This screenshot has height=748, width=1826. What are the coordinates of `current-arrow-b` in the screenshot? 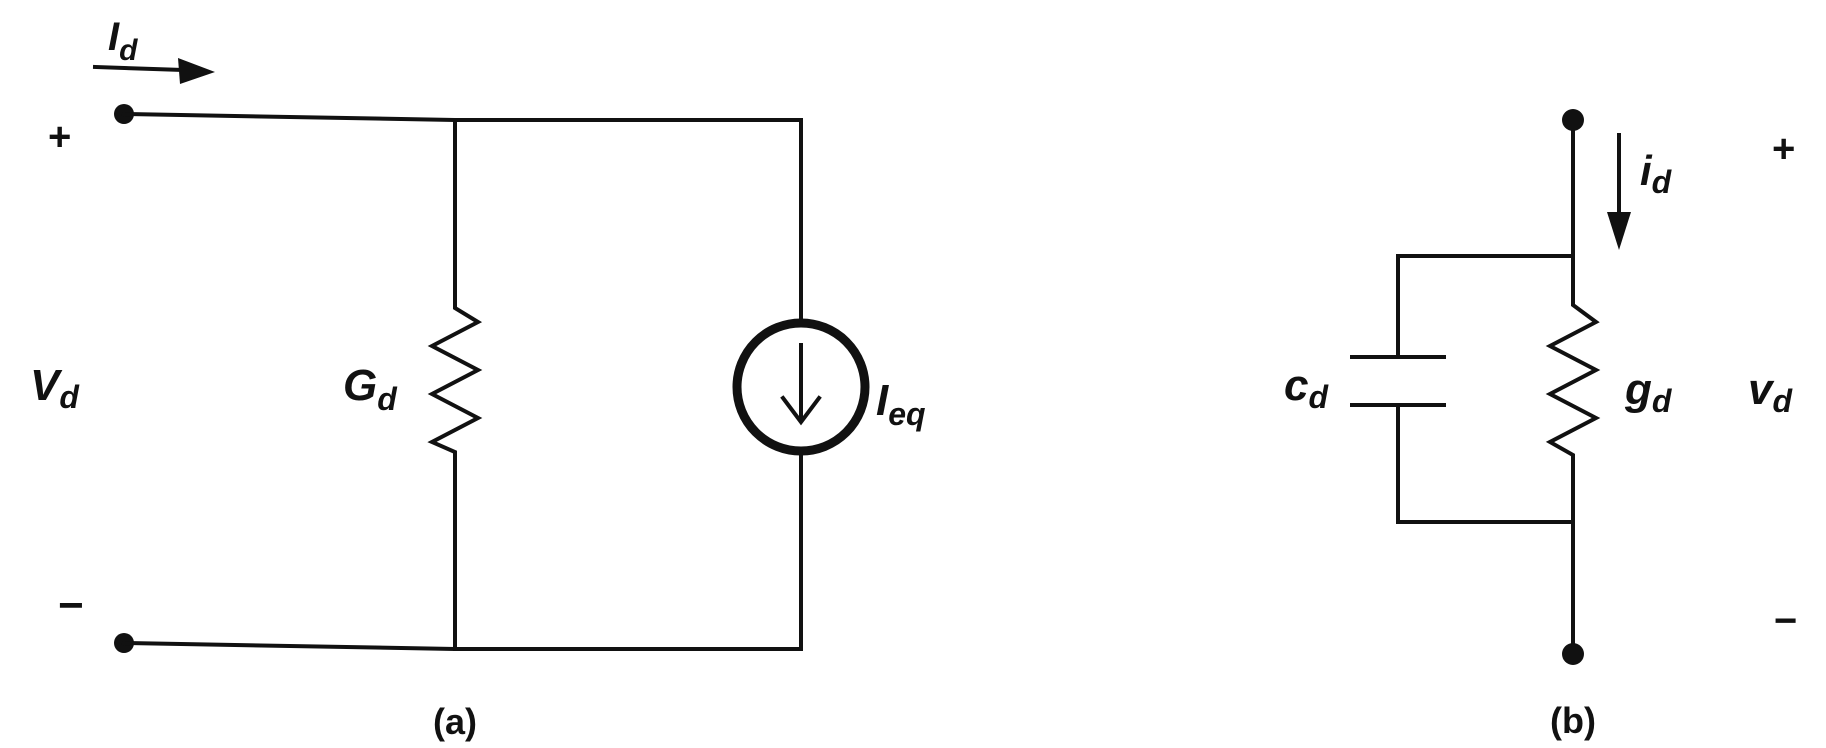 It's located at (1619, 191).